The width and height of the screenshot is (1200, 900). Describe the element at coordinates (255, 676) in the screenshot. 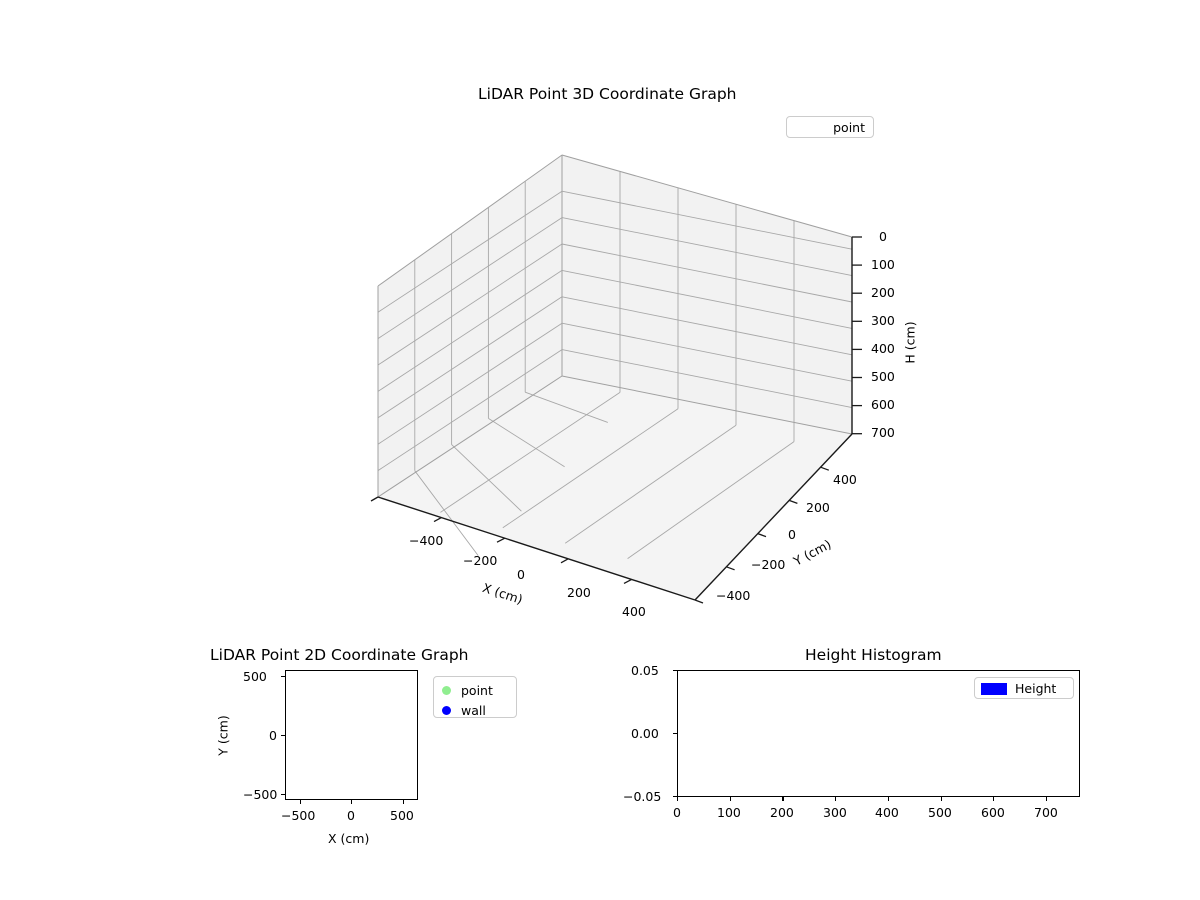

I see `plot2d-ytick-label-500: 500` at that location.